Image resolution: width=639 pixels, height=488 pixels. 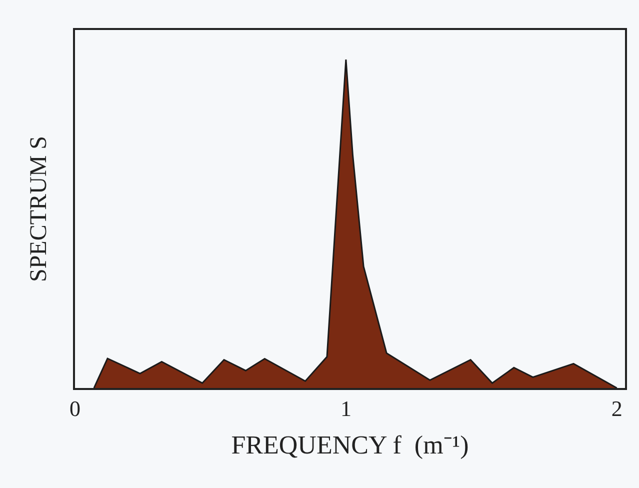 I want to click on x-tick-label: 0, so click(x=75, y=409).